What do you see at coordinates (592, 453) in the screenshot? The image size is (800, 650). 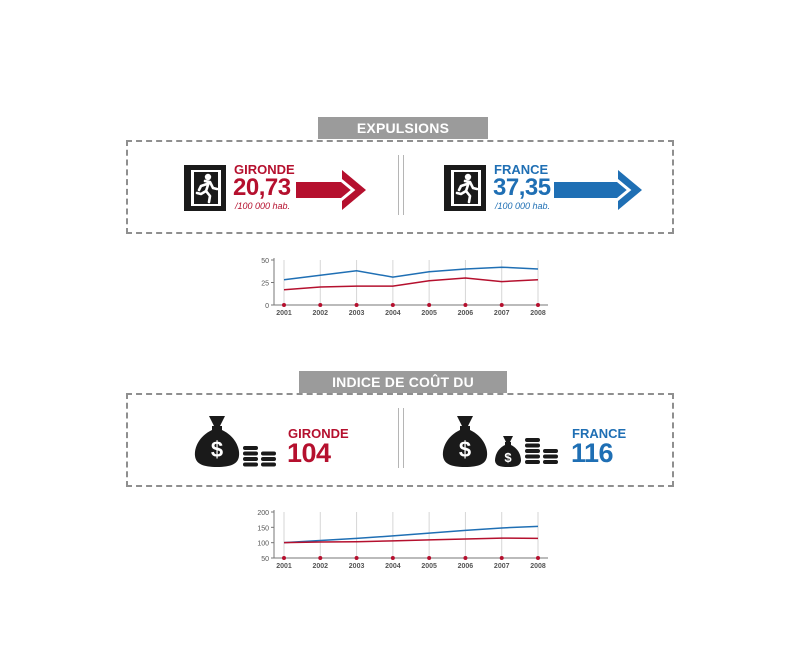 I see `france-indice-value: 116` at bounding box center [592, 453].